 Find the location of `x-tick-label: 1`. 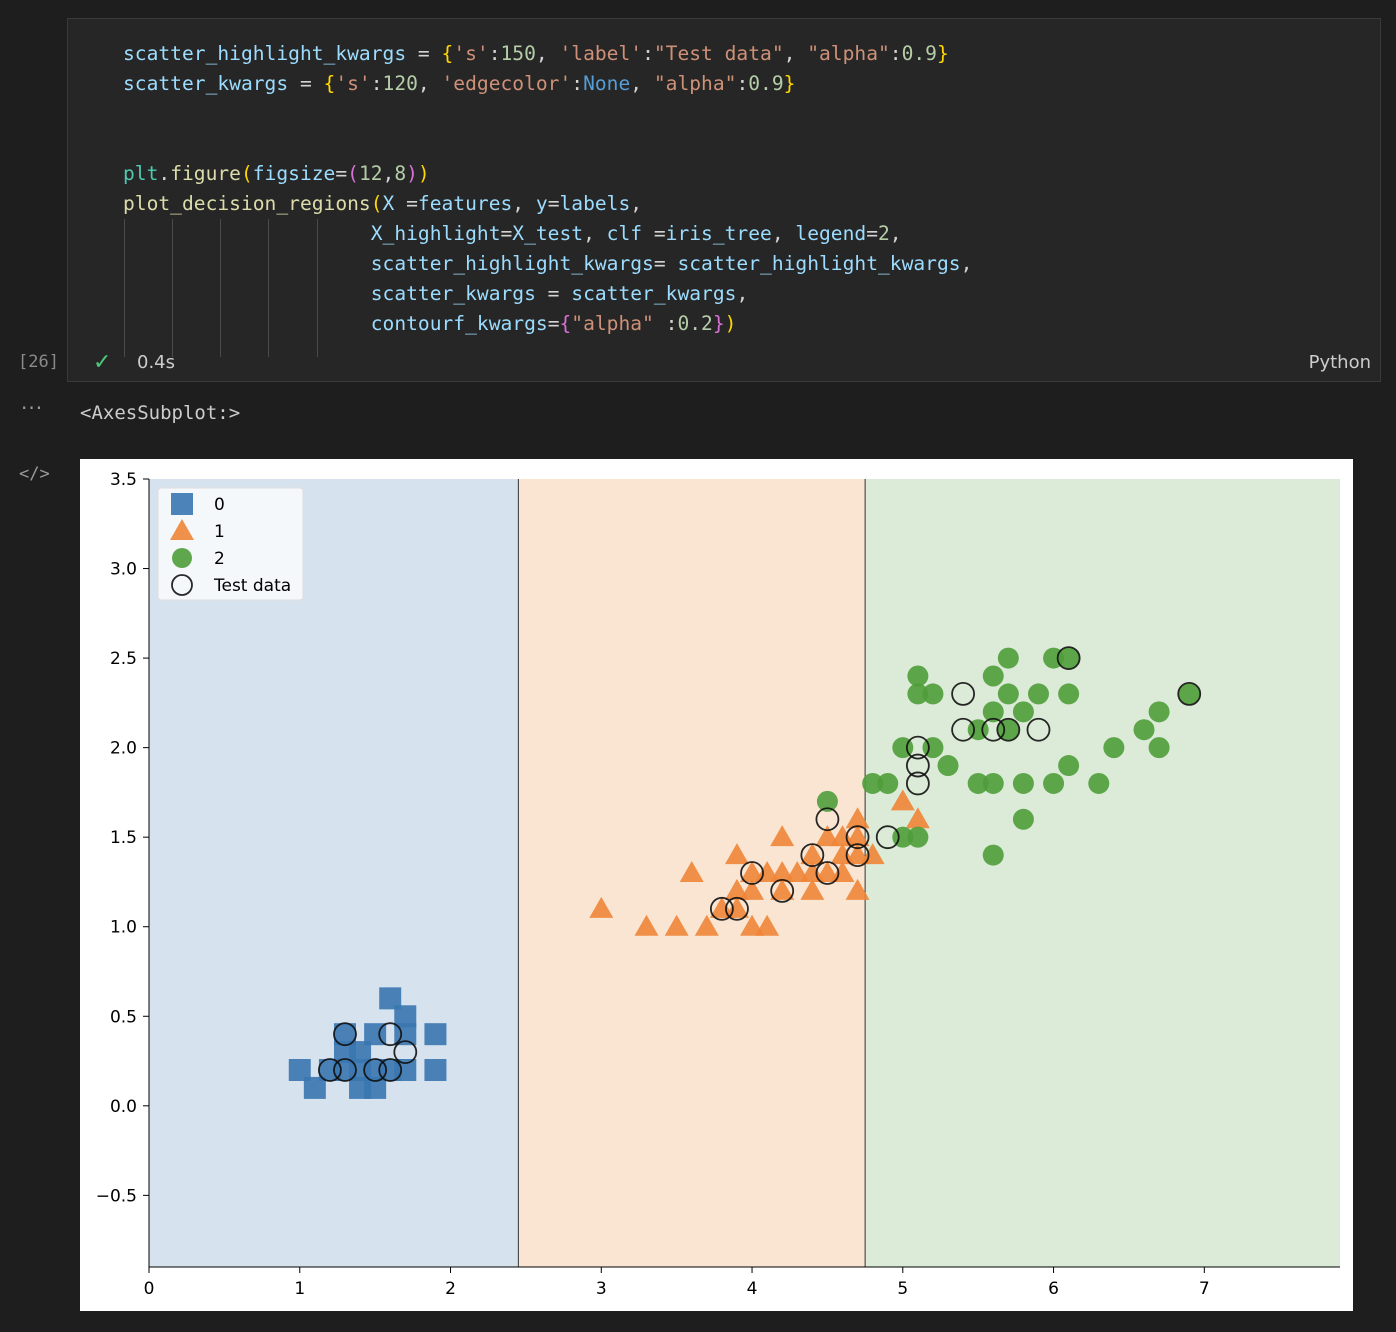

x-tick-label: 1 is located at coordinates (299, 1289).